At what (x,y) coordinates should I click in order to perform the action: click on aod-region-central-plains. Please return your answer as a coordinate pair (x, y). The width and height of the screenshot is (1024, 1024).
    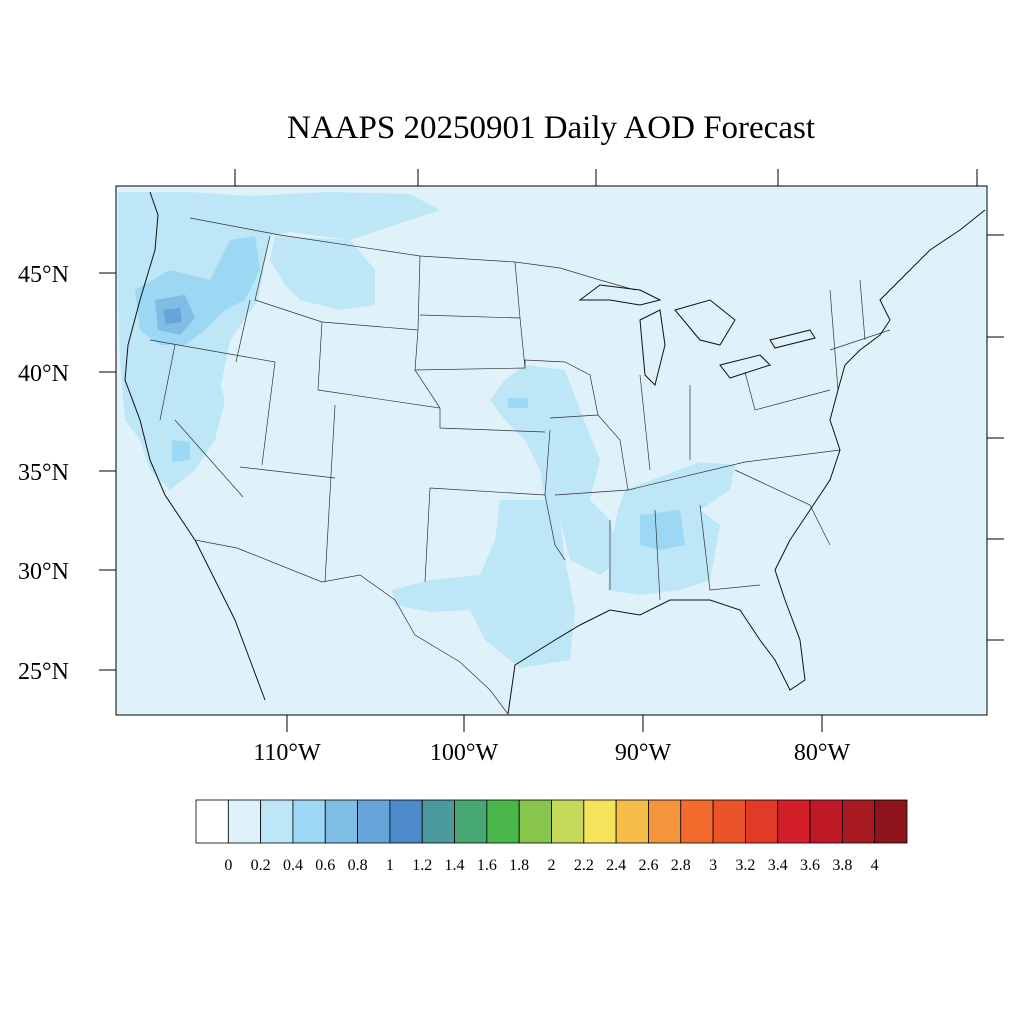
    Looking at the image, I should click on (555, 470).